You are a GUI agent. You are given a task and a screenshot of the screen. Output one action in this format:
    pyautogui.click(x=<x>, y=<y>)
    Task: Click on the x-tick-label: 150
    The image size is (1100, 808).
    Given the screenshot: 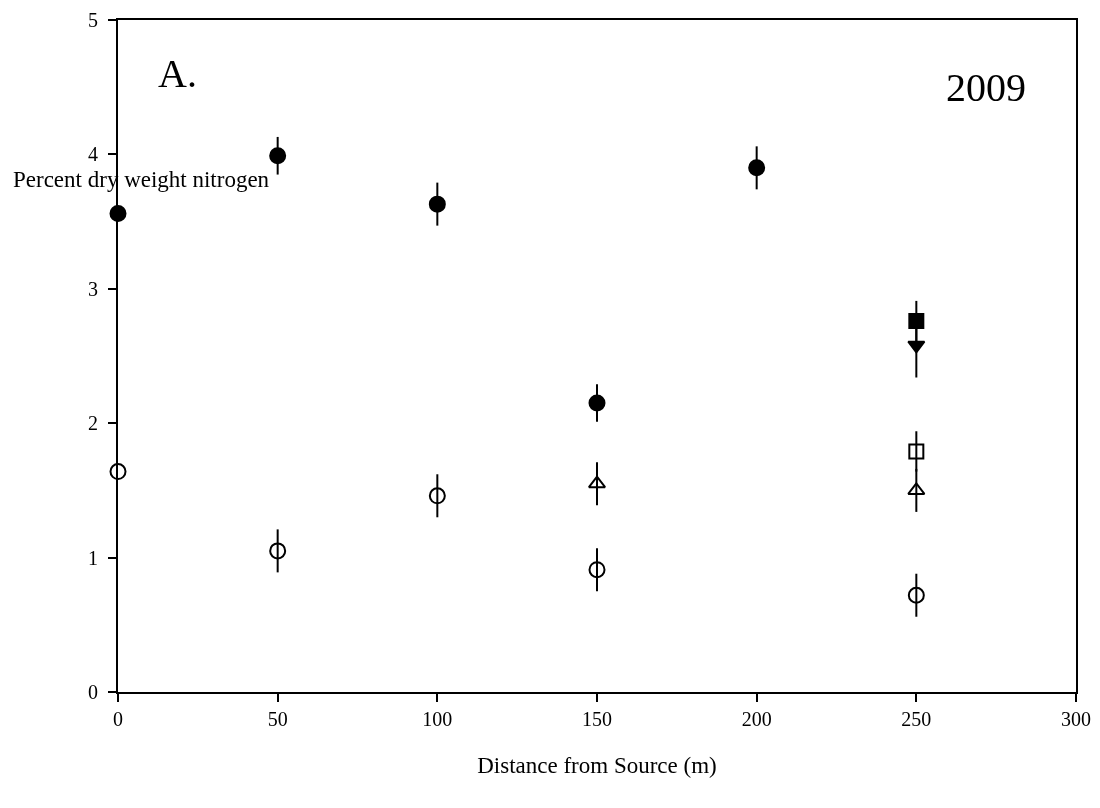 What is the action you would take?
    pyautogui.click(x=597, y=719)
    